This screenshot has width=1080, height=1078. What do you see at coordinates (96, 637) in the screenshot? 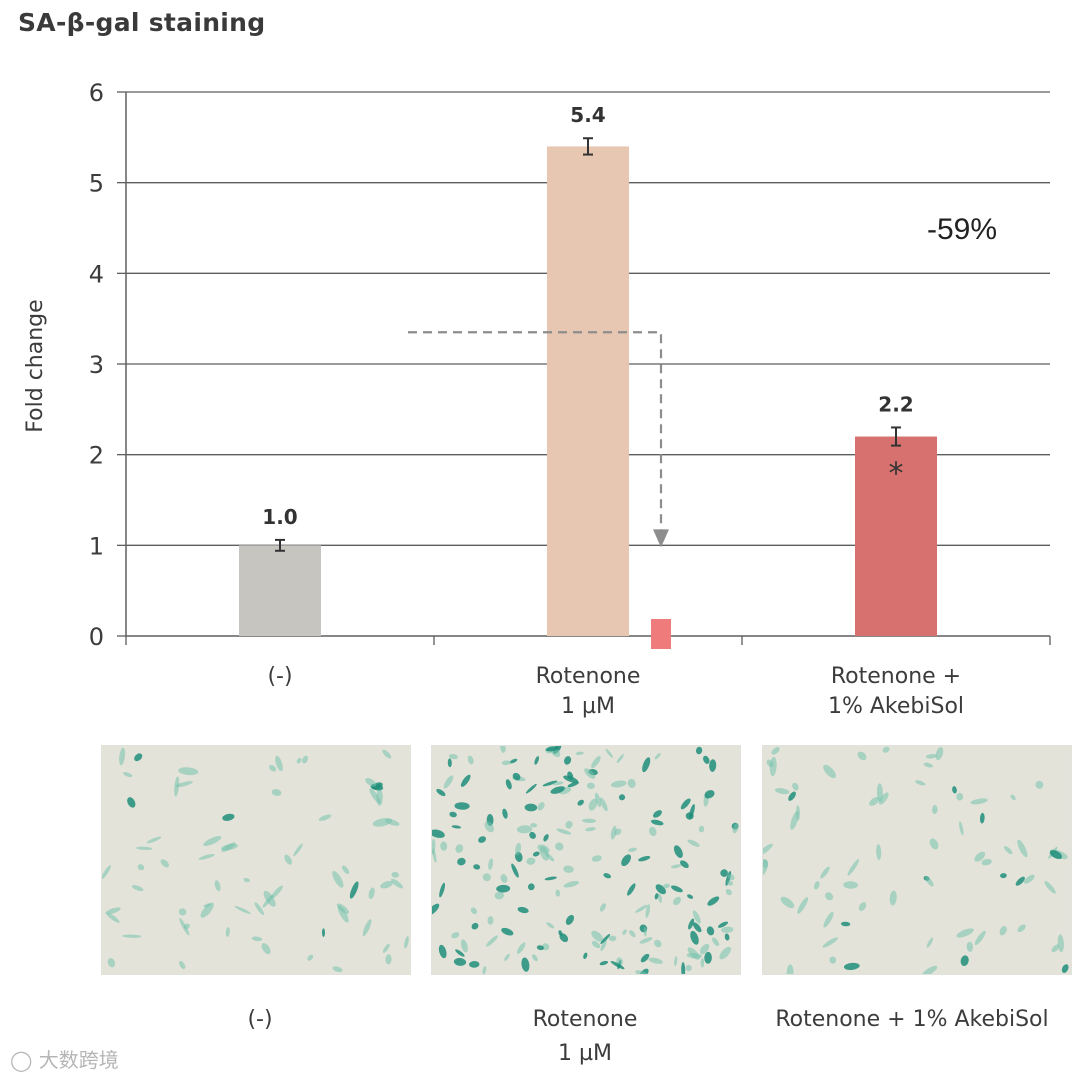
I see `y-tick-label: 0` at bounding box center [96, 637].